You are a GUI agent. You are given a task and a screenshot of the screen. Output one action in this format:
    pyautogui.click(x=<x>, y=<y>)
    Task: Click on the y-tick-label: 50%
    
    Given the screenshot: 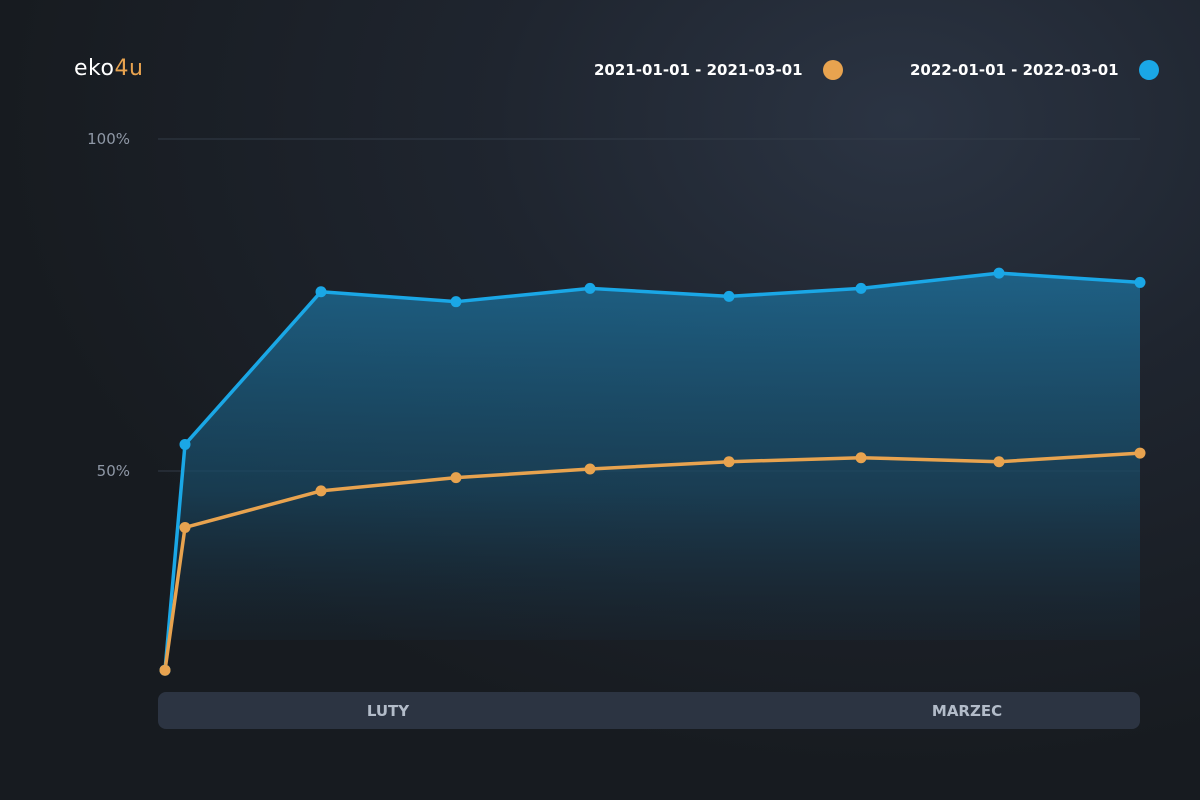 What is the action you would take?
    pyautogui.click(x=113, y=471)
    